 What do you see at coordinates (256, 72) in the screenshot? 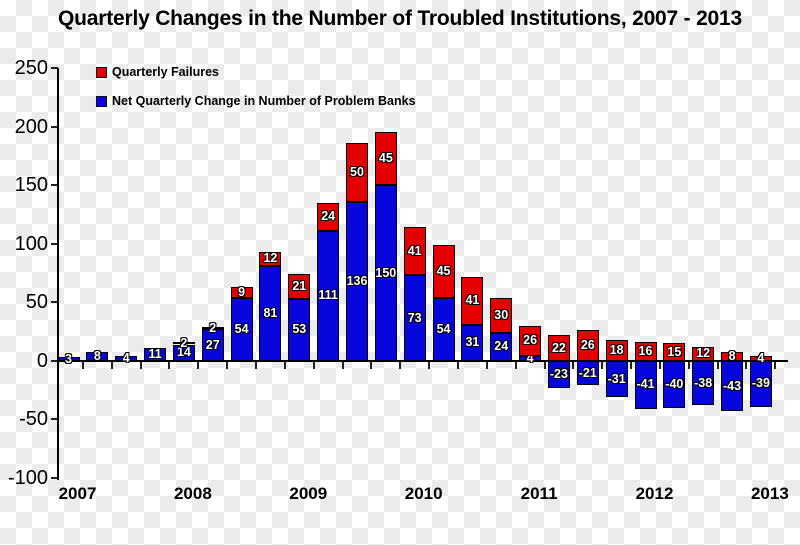
I see `legend-item-failures: Quarterly Failures` at bounding box center [256, 72].